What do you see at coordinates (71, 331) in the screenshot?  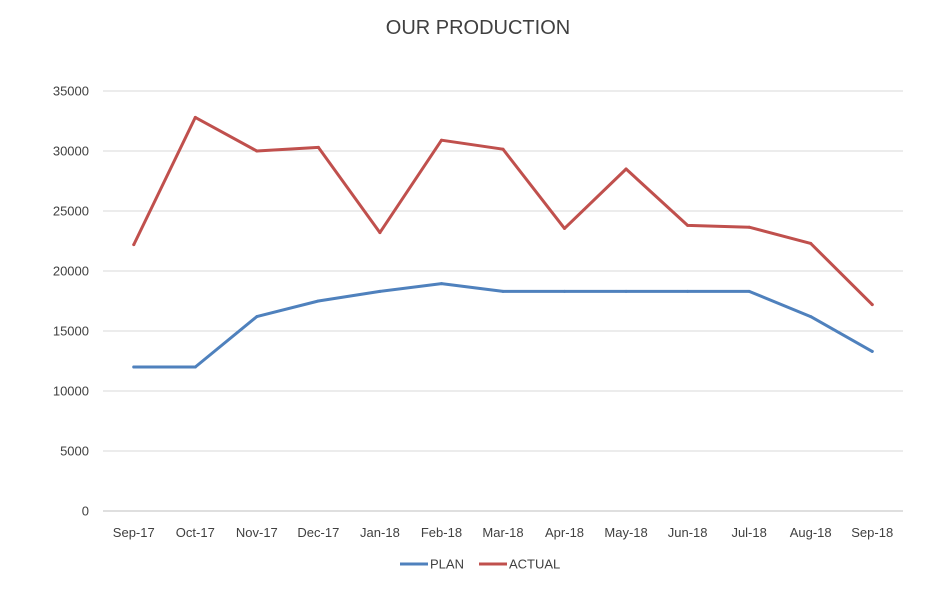 I see `y-tick-label: 15000` at bounding box center [71, 331].